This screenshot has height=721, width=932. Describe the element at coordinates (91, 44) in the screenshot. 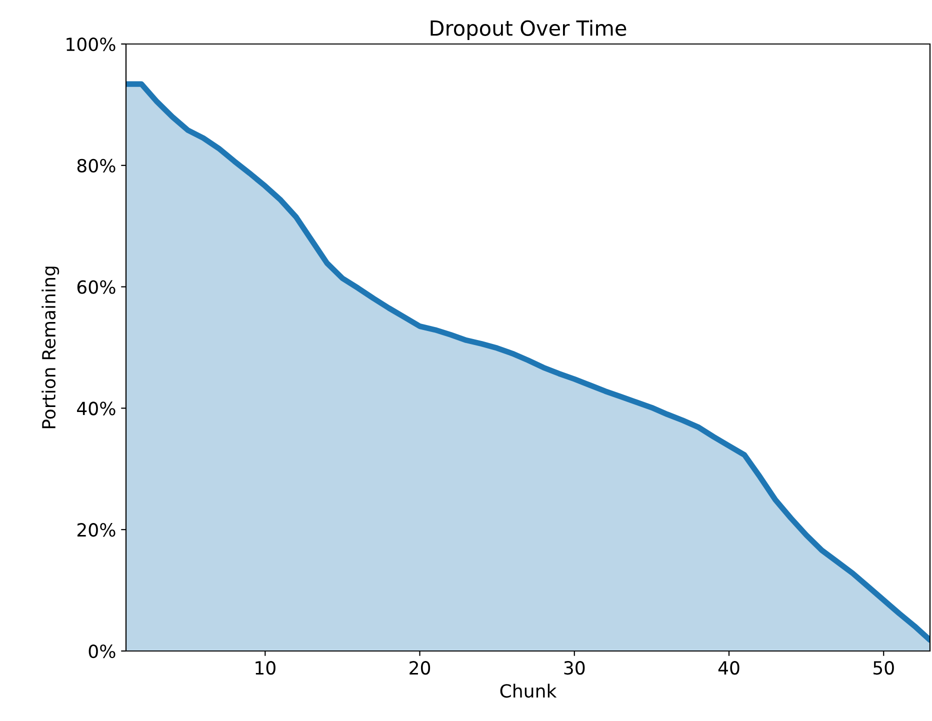

I see `y-tick-label: 100%` at that location.